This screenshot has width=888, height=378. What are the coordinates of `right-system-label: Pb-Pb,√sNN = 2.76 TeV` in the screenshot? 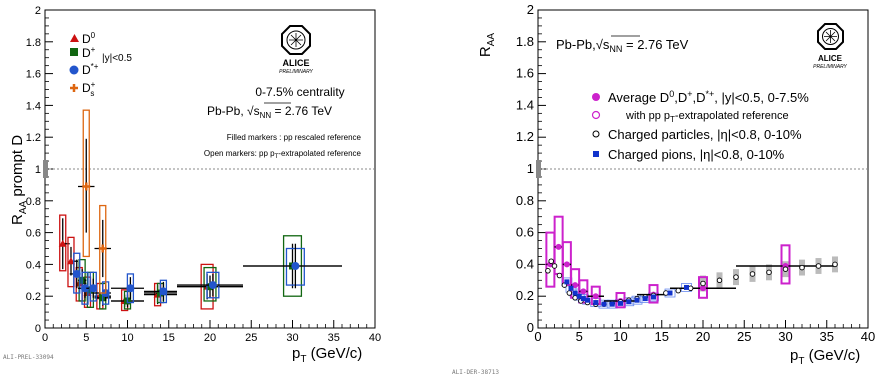 It's located at (622, 45).